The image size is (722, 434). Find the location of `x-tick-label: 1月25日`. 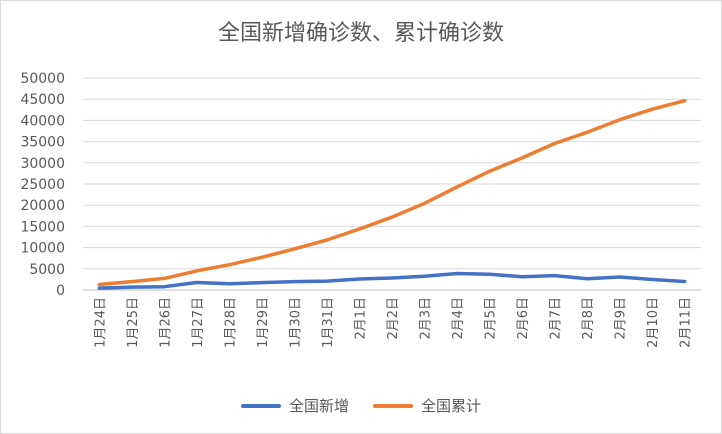

x-tick-label: 1月25日 is located at coordinates (133, 322).